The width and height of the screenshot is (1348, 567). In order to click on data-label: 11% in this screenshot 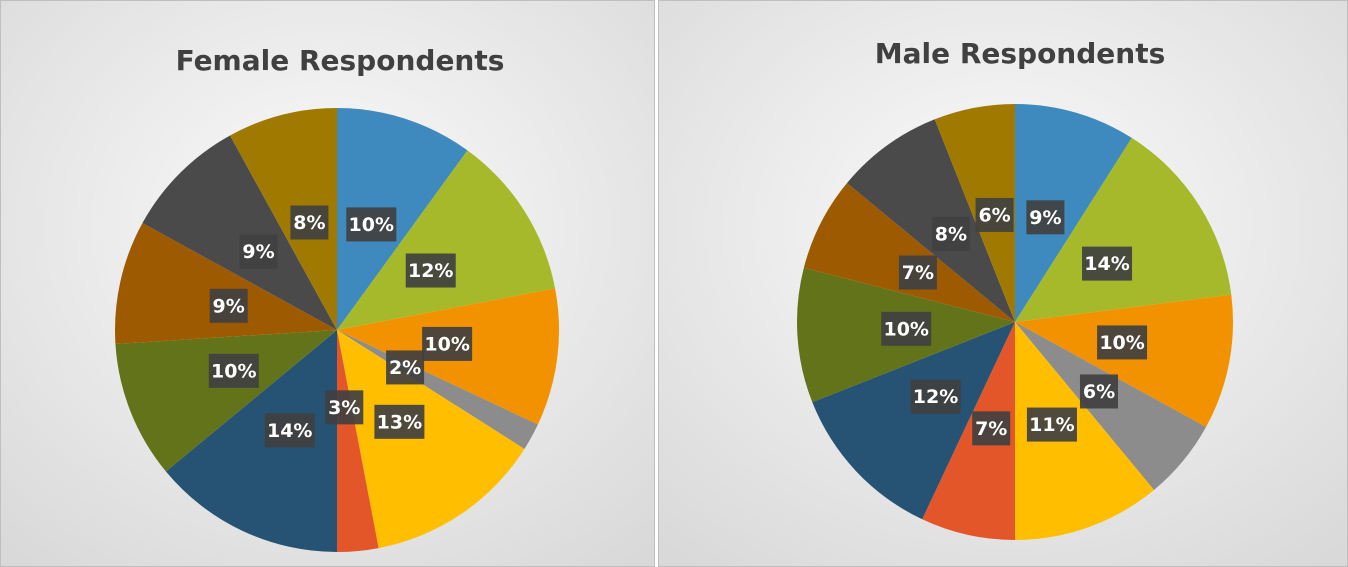, I will do `click(1051, 425)`.